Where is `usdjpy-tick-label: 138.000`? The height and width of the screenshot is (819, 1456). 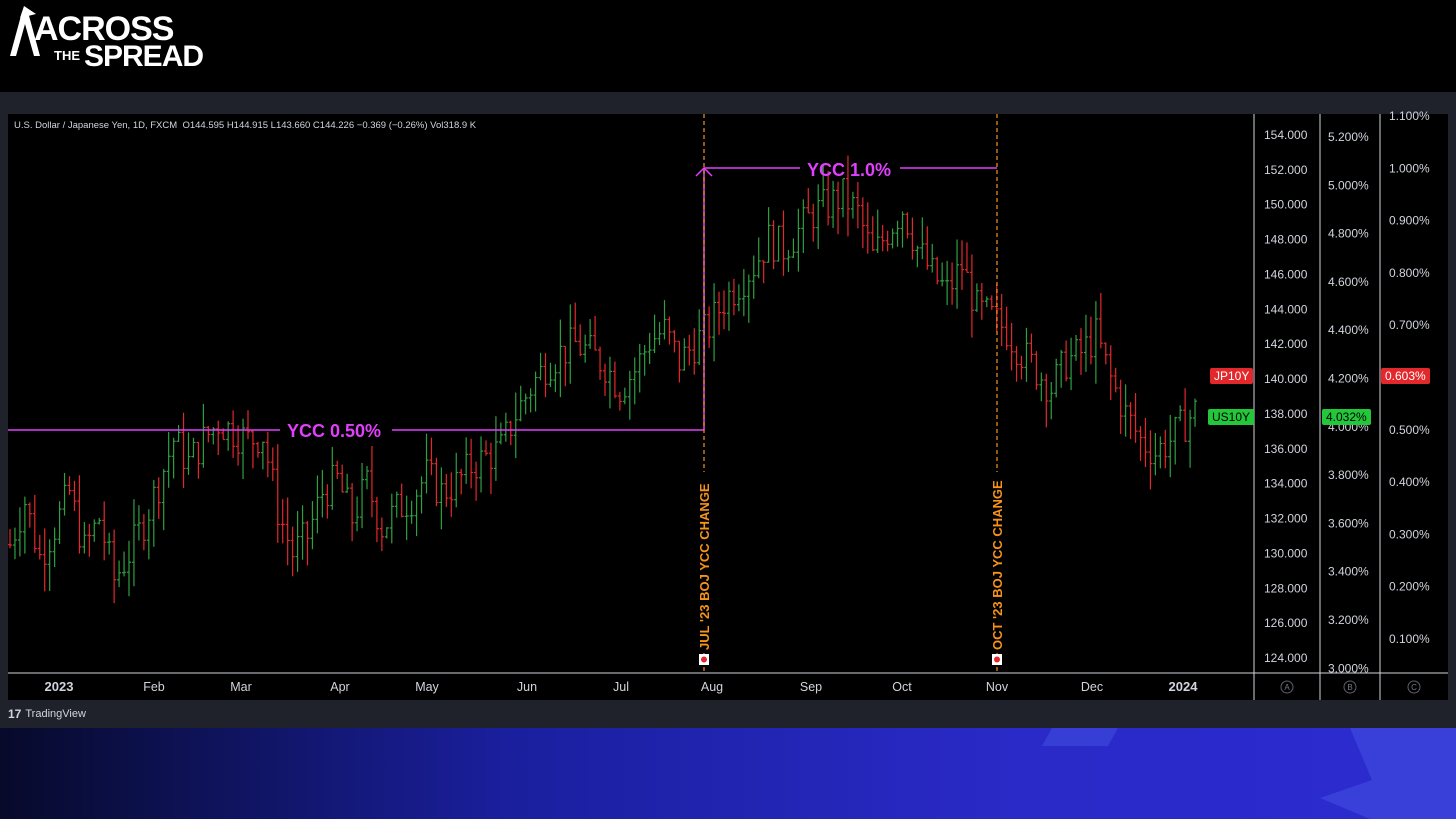 usdjpy-tick-label: 138.000 is located at coordinates (1286, 414).